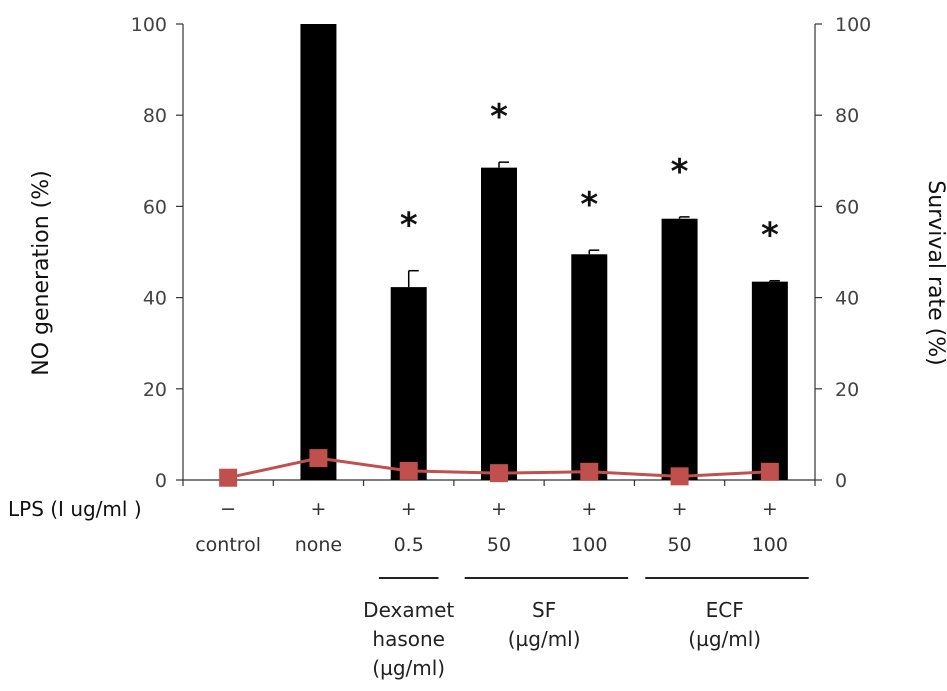 This screenshot has width=947, height=691. I want to click on group-label: SF, so click(544, 610).